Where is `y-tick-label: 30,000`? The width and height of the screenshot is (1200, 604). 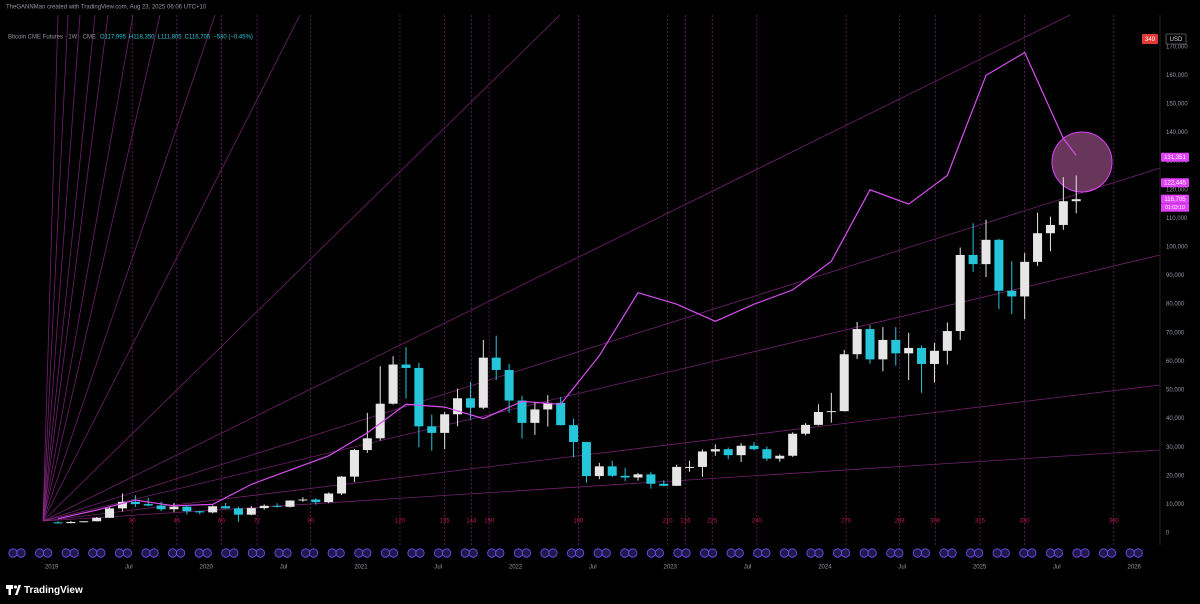 y-tick-label: 30,000 is located at coordinates (1175, 448).